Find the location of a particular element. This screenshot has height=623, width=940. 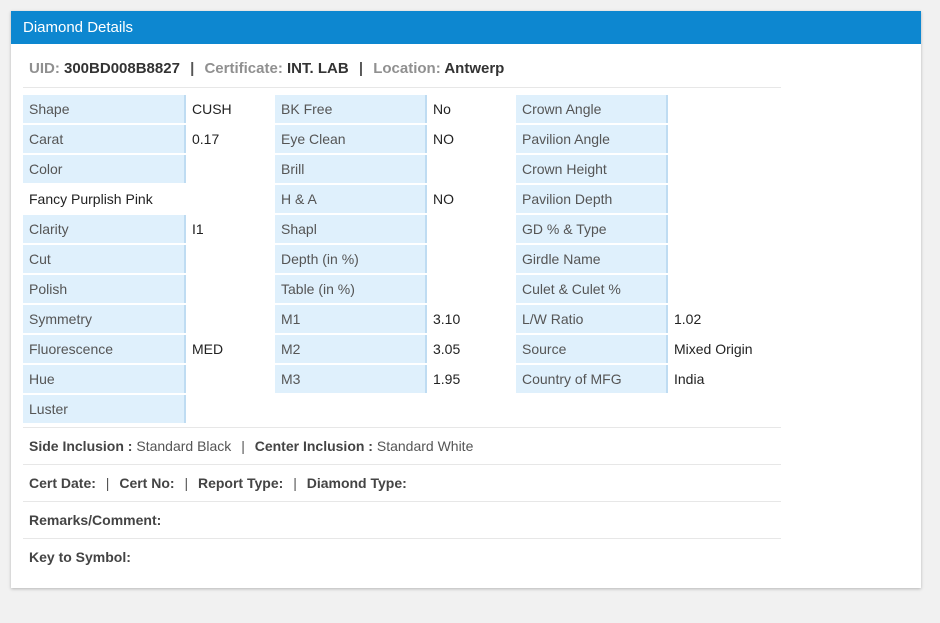

grid-label: Pavilion Angle is located at coordinates (592, 139).